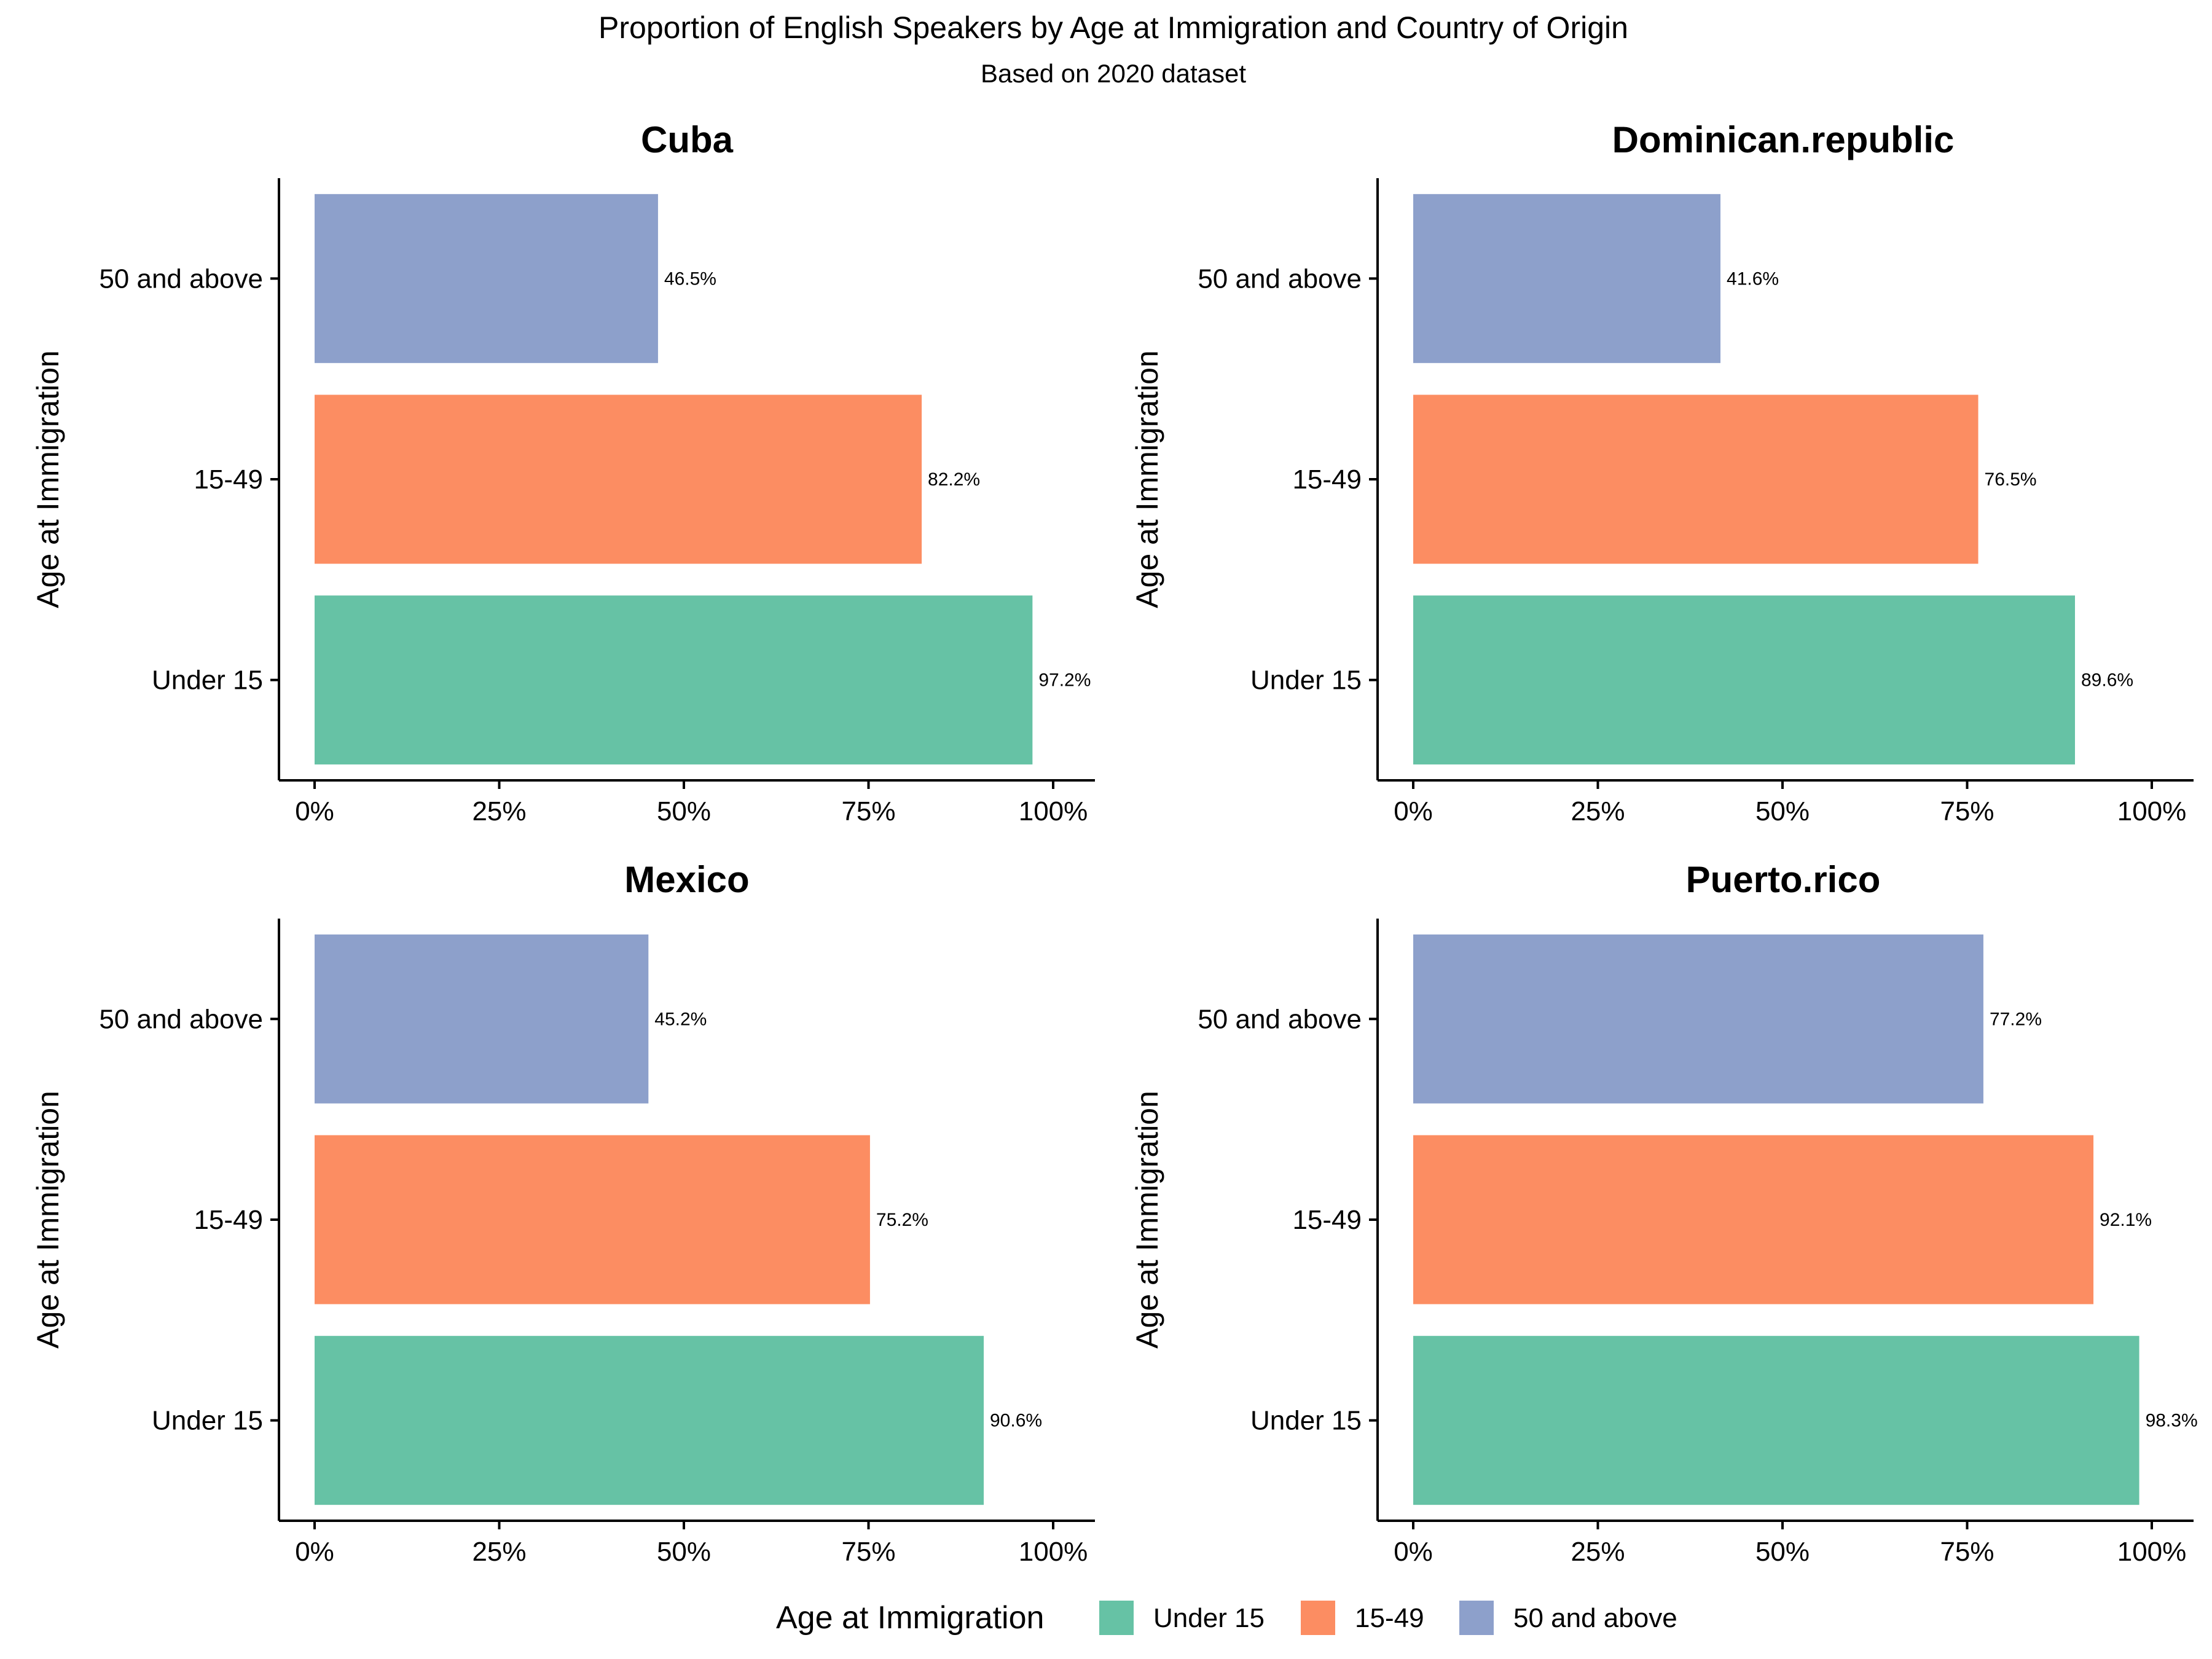  What do you see at coordinates (686, 879) in the screenshot?
I see `panel-title: Mexico` at bounding box center [686, 879].